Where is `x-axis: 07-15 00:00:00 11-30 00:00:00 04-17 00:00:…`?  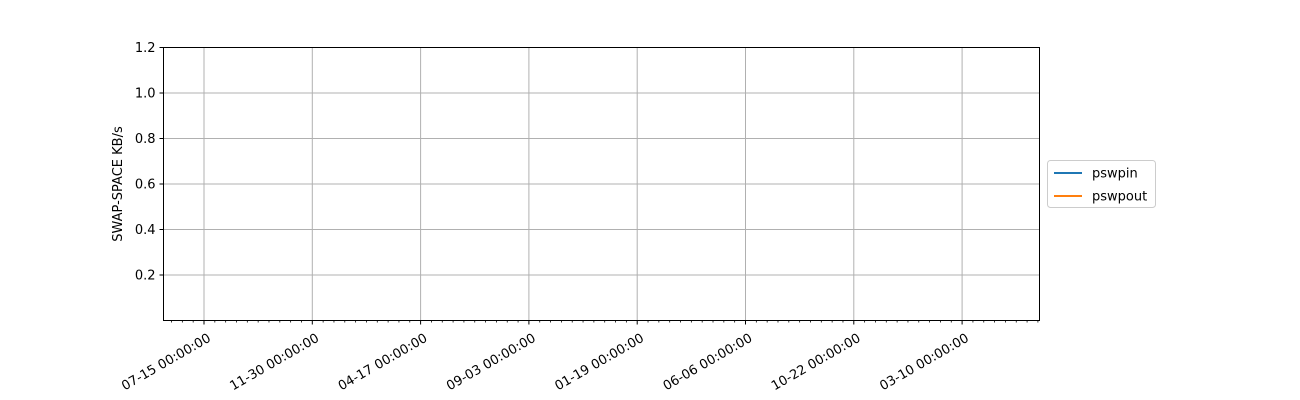 x-axis: 07-15 00:00:00 11-30 00:00:00 04-17 00:00:… is located at coordinates (579, 357).